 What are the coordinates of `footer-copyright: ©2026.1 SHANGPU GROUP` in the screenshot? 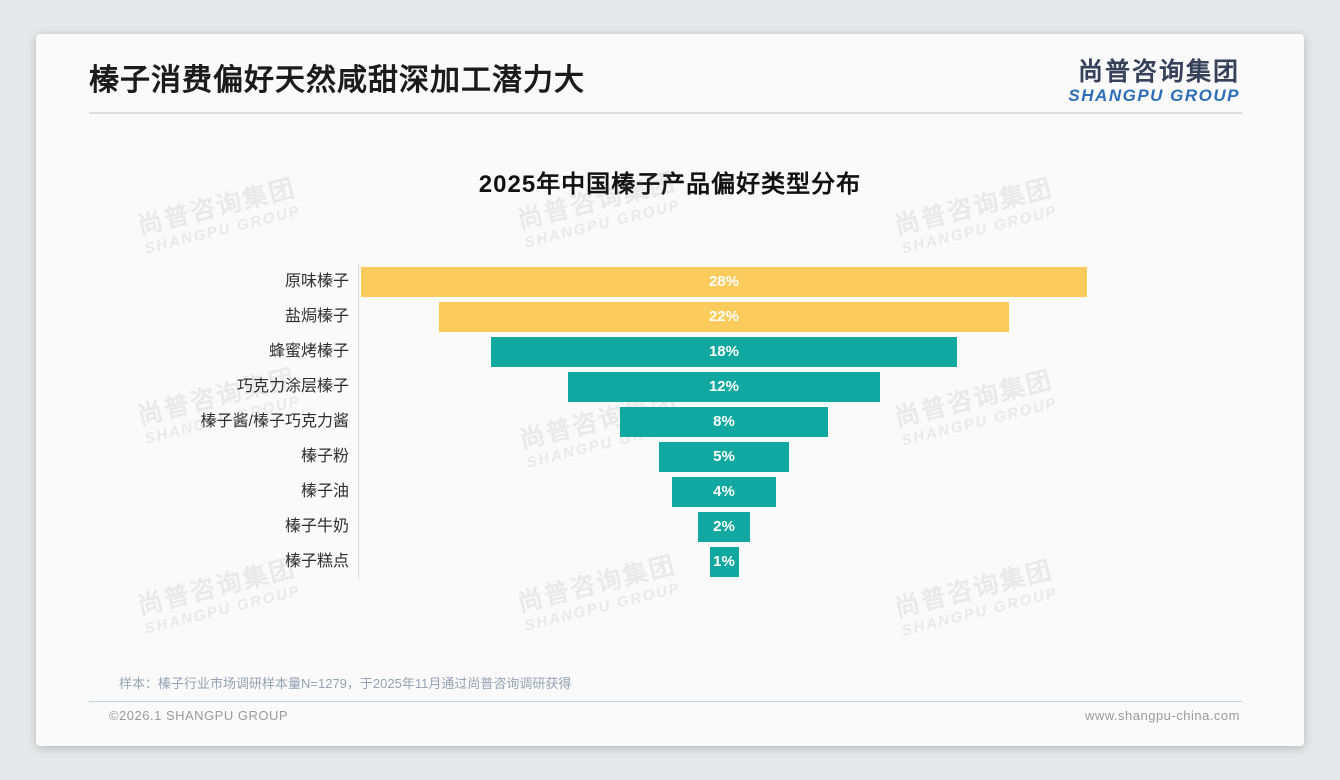 It's located at (199, 715).